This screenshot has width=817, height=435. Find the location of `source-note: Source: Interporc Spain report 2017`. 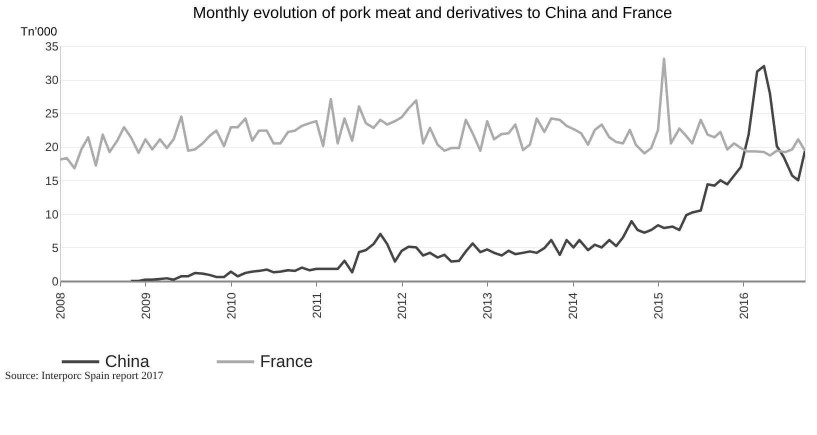

source-note: Source: Interporc Spain report 2017 is located at coordinates (84, 376).